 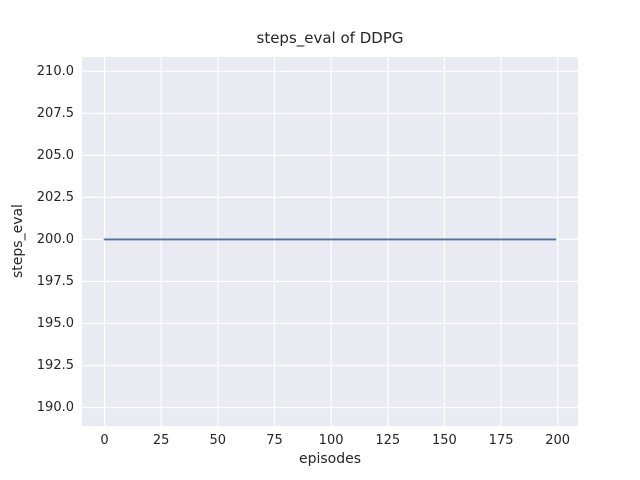 What do you see at coordinates (55, 71) in the screenshot?
I see `y-tick-label: 210.0` at bounding box center [55, 71].